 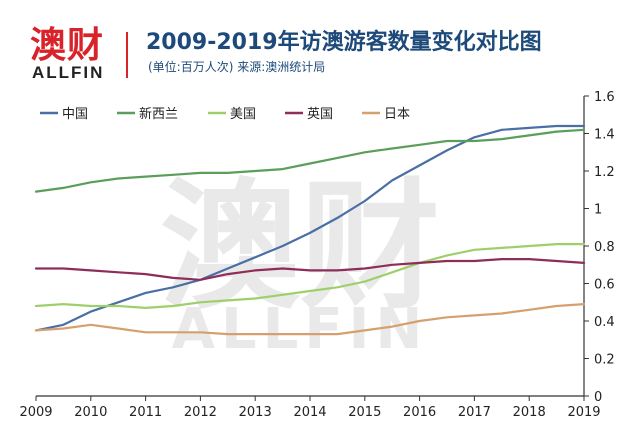 I want to click on y-tick-label: 1, so click(x=598, y=210).